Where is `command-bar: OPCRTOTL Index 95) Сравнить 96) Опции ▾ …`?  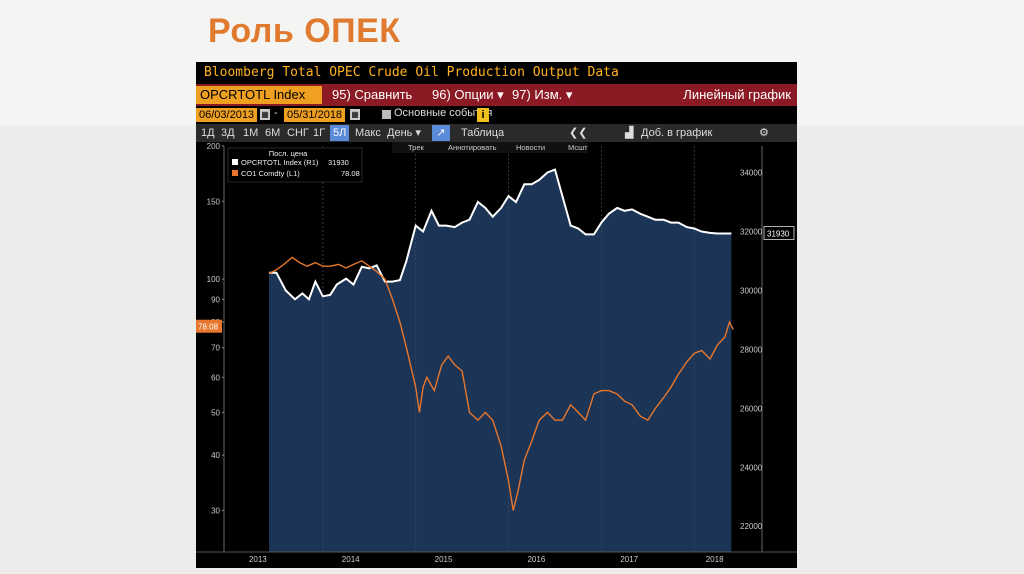 command-bar: OPCRTOTL Index 95) Сравнить 96) Опции ▾ … is located at coordinates (496, 95).